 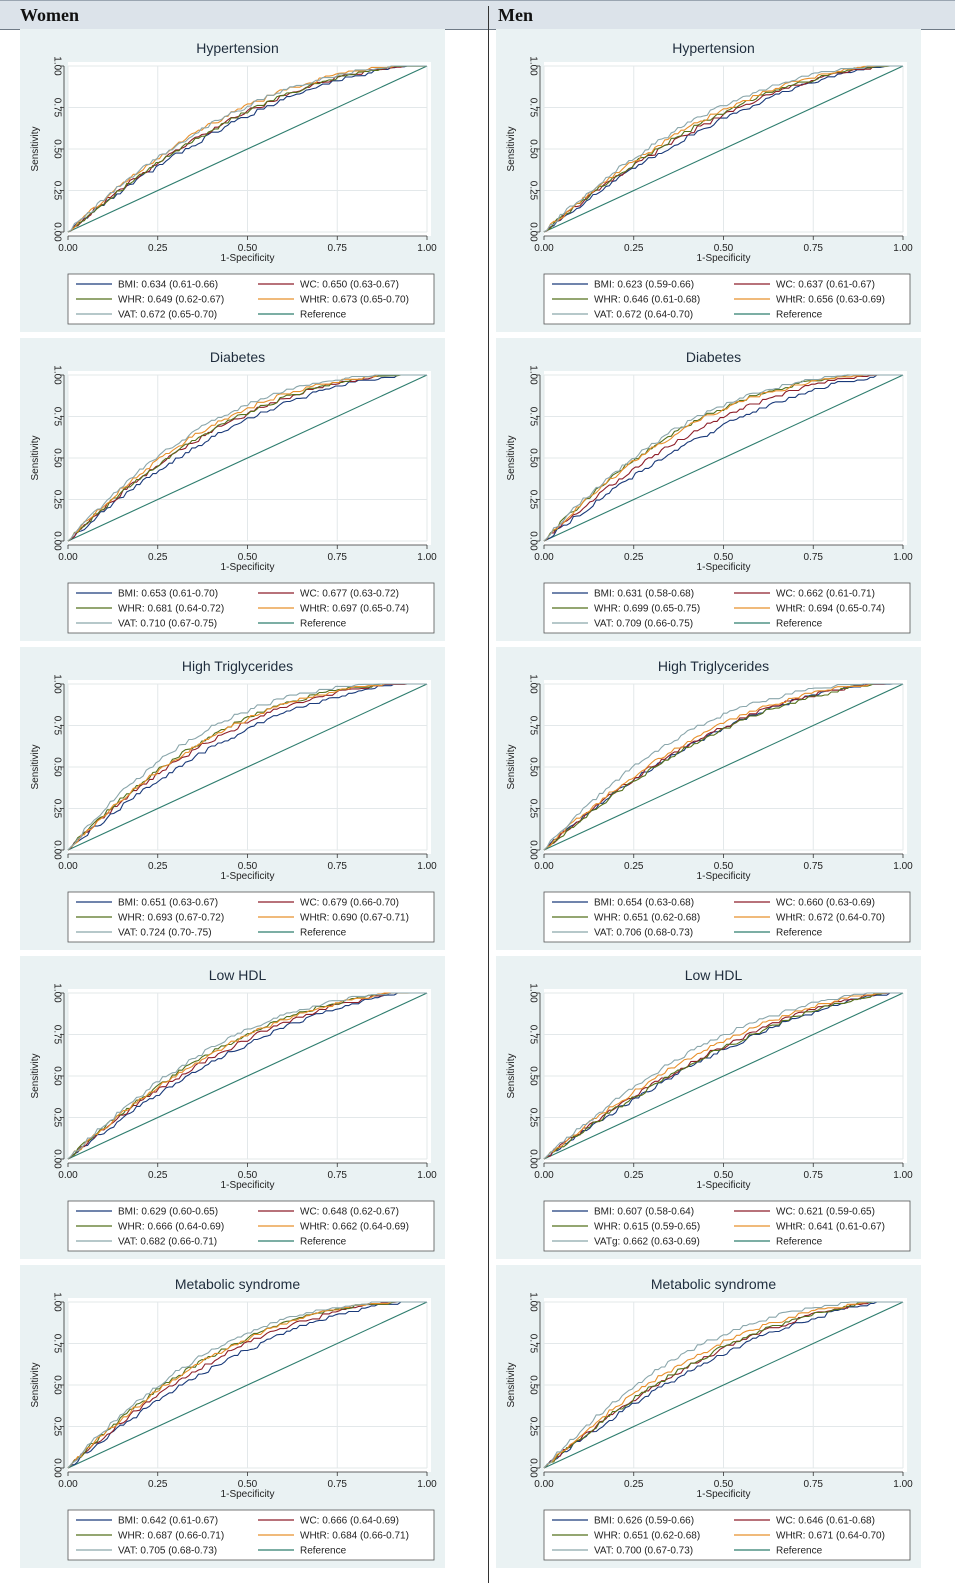 I want to click on wc-legend-label: WC: 0.679 (0.66-0.70), so click(x=349, y=903).